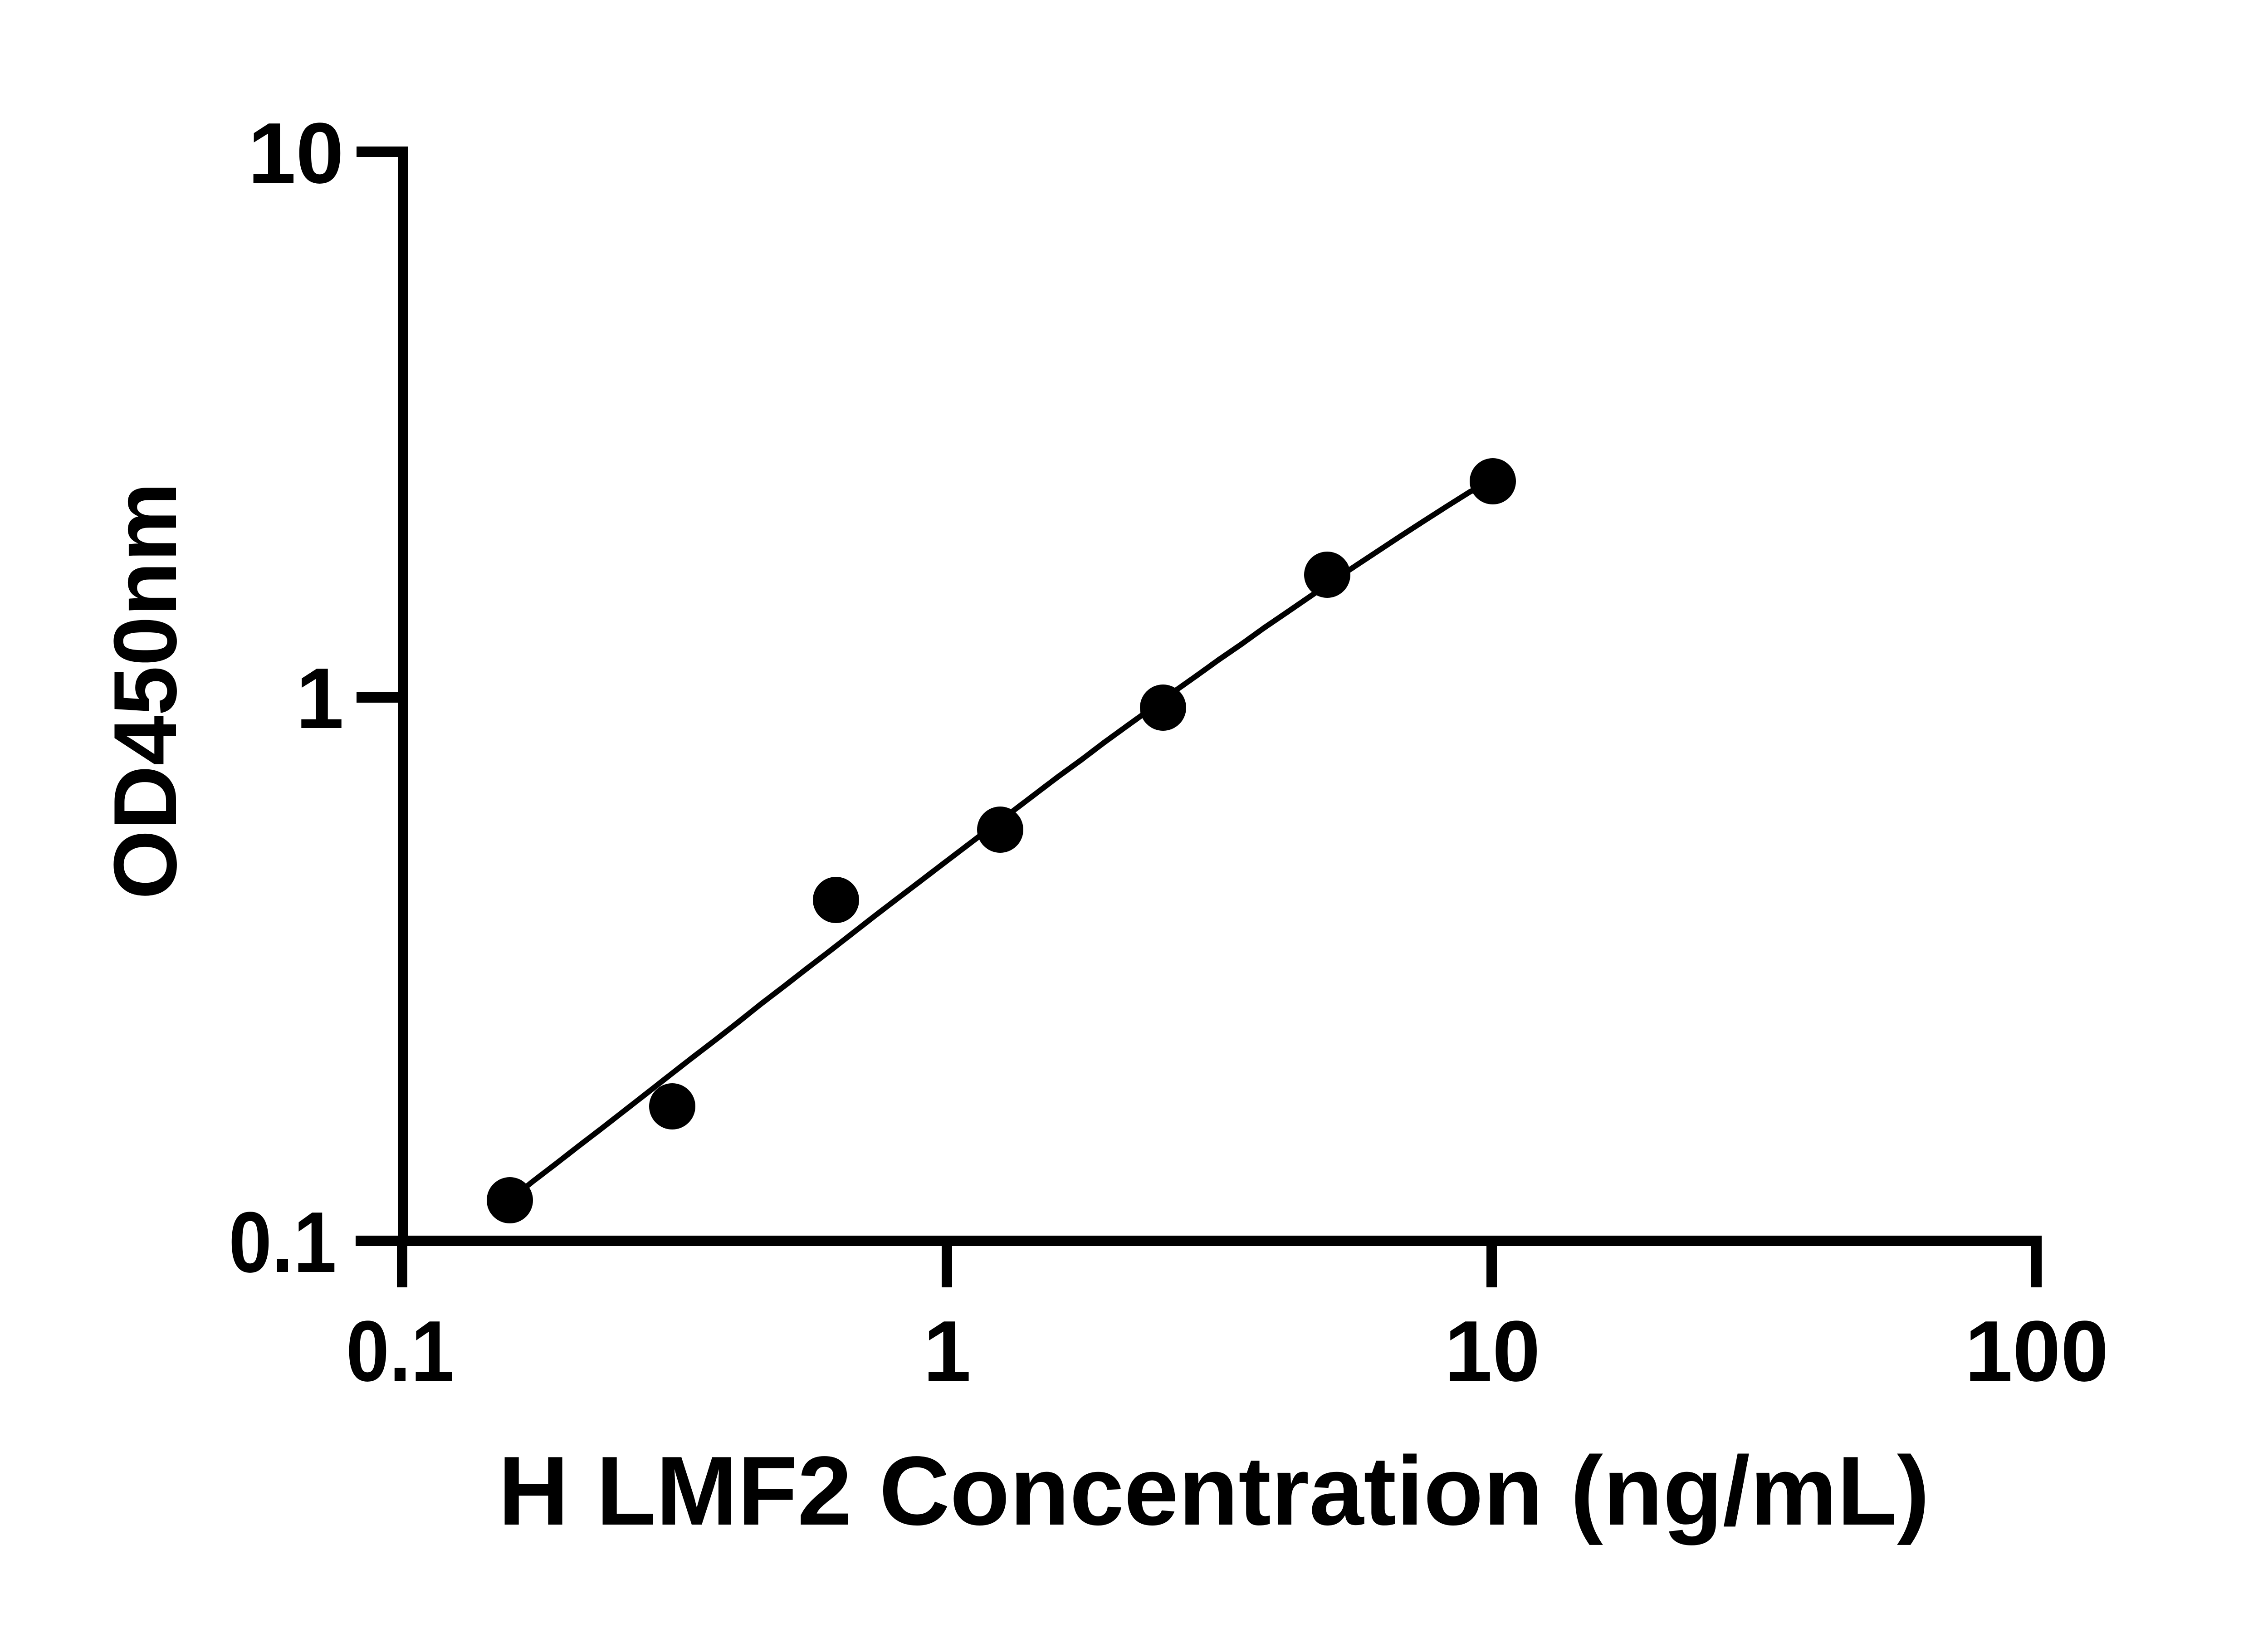  Describe the element at coordinates (145, 691) in the screenshot. I see `svg-text: OD450nm` at that location.